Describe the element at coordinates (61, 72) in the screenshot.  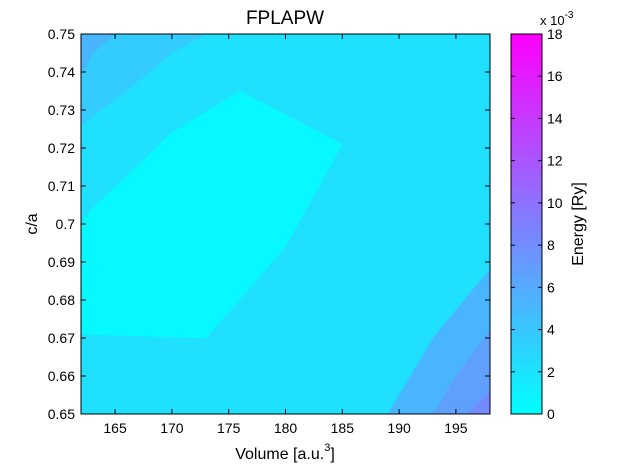
I see `y-tick-label: 0.74` at that location.